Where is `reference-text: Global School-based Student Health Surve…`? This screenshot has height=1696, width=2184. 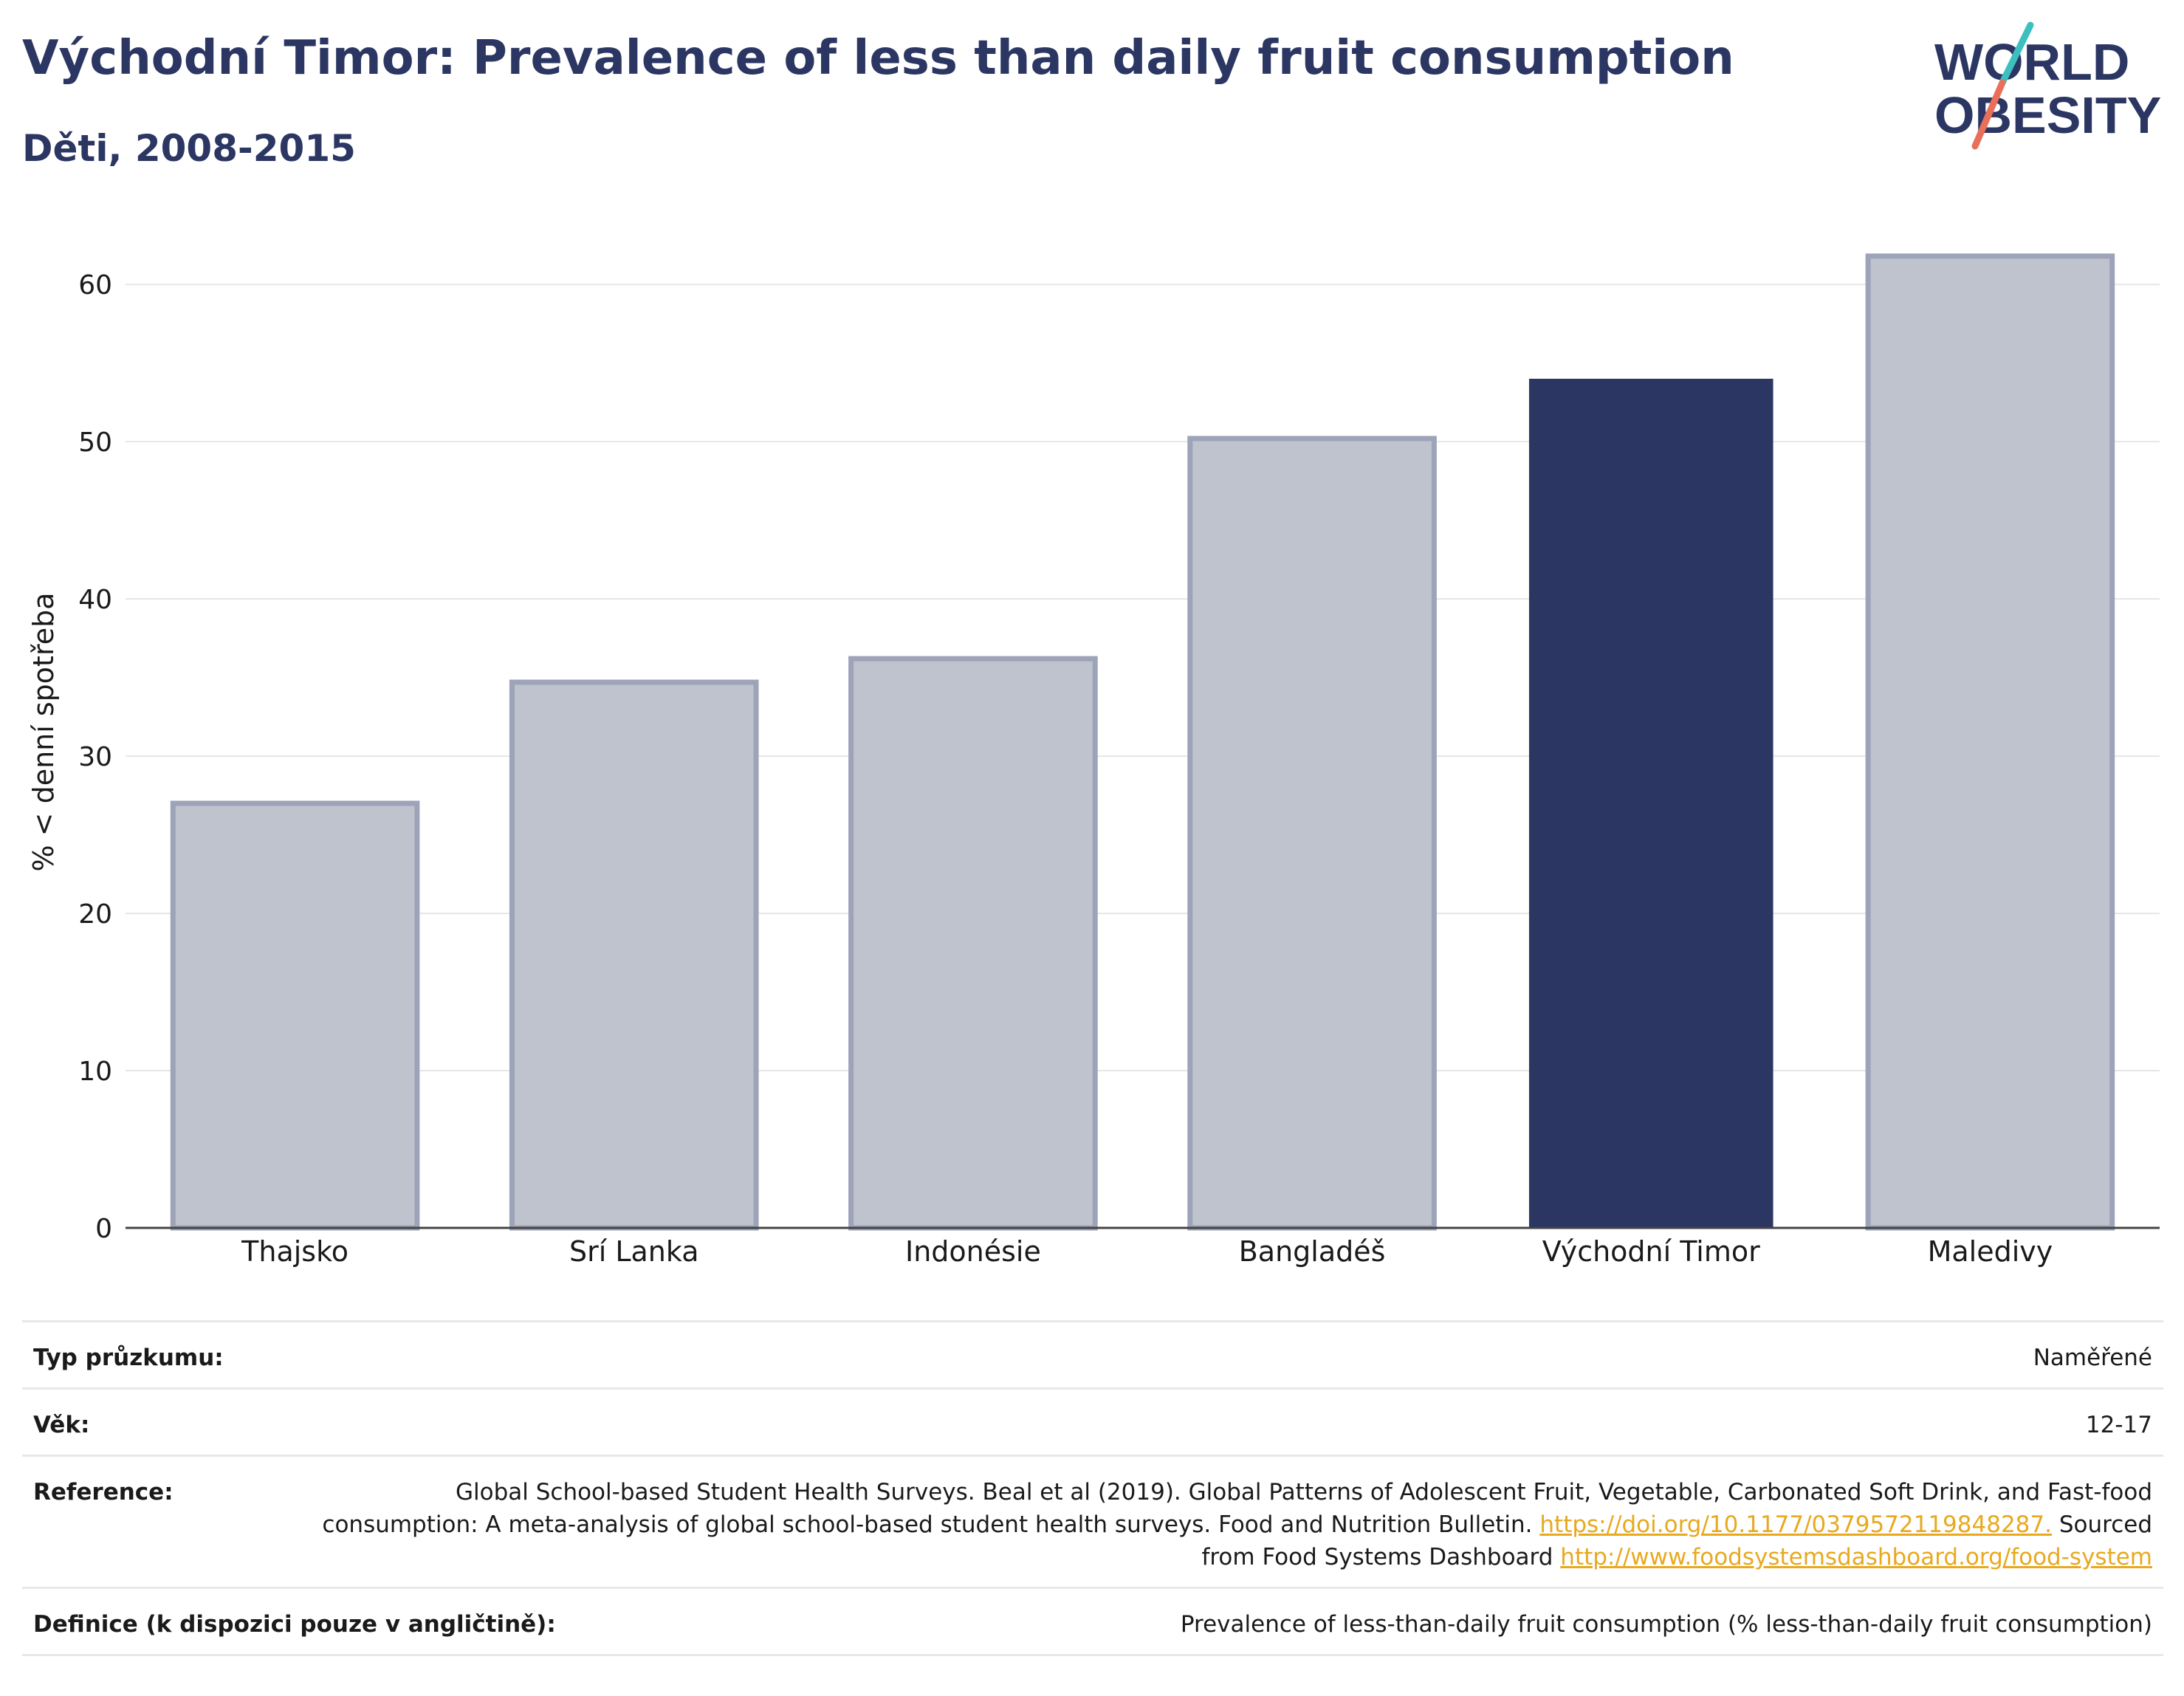 reference-text: Global School-based Student Health Surve… is located at coordinates (1237, 1509).